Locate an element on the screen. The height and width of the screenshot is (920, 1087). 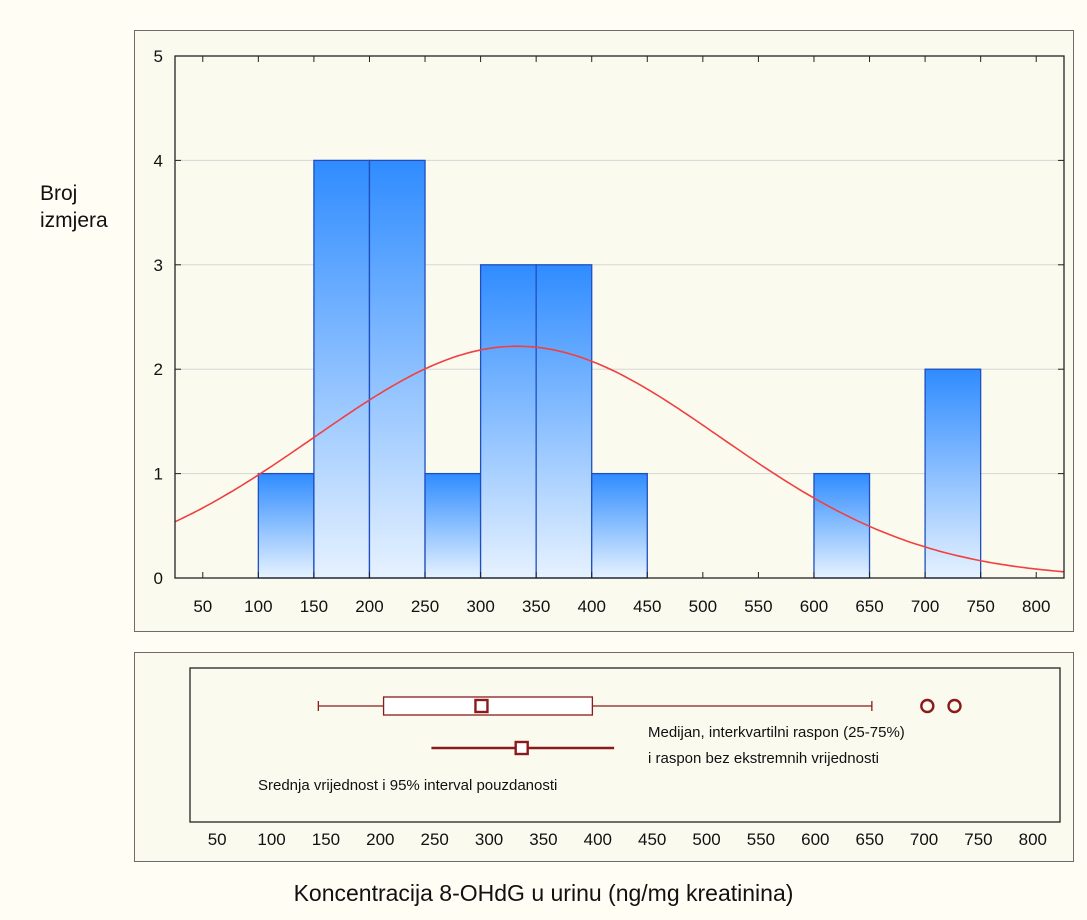
boxplot-x-tick-label-150: 150 is located at coordinates (326, 839).